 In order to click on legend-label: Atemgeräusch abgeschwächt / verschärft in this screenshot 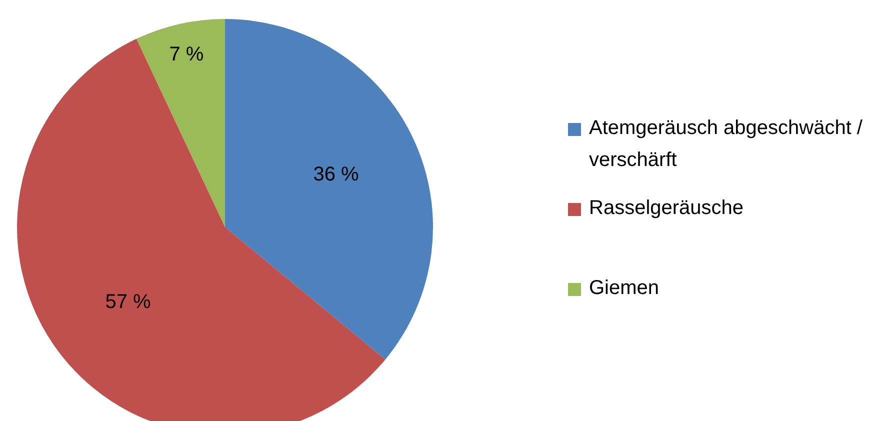, I will do `click(726, 144)`.